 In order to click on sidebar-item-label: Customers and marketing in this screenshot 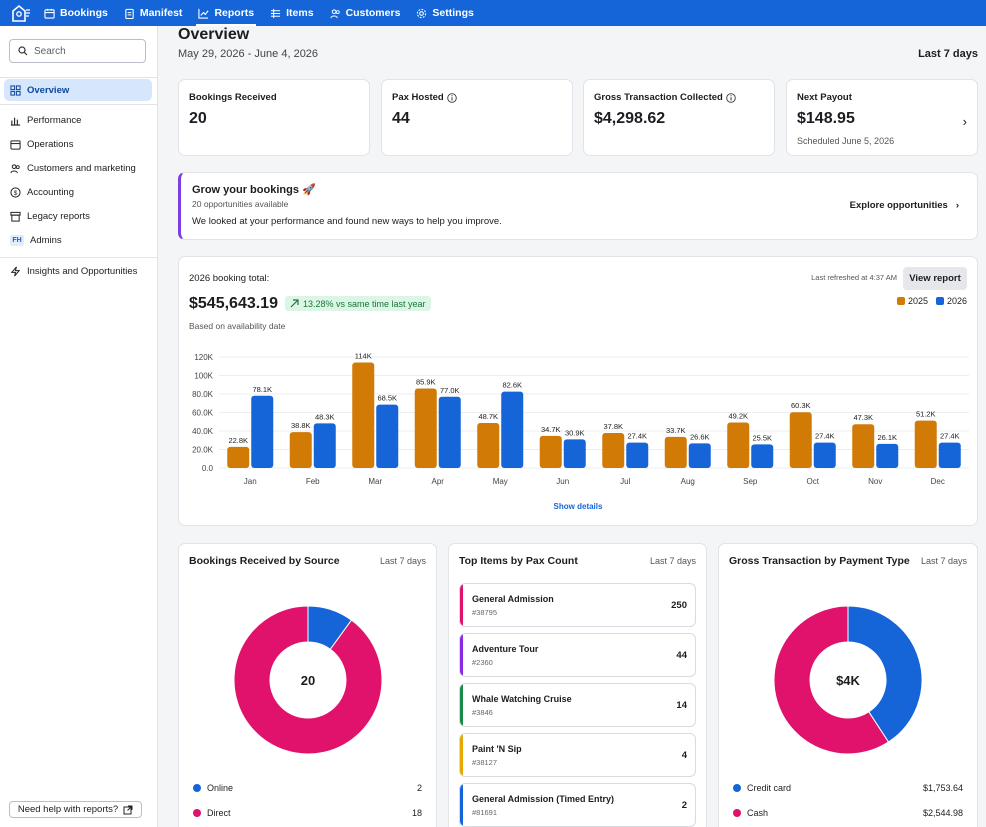, I will do `click(81, 168)`.